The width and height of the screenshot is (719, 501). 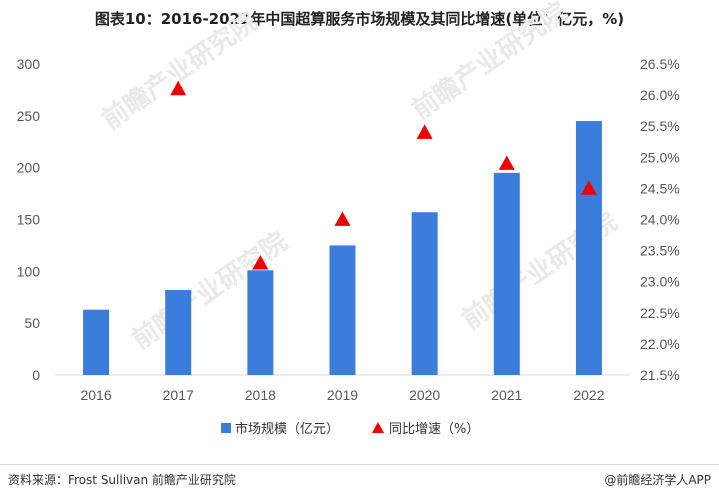 I want to click on y-right-tick-label: 24.5%, so click(x=660, y=188).